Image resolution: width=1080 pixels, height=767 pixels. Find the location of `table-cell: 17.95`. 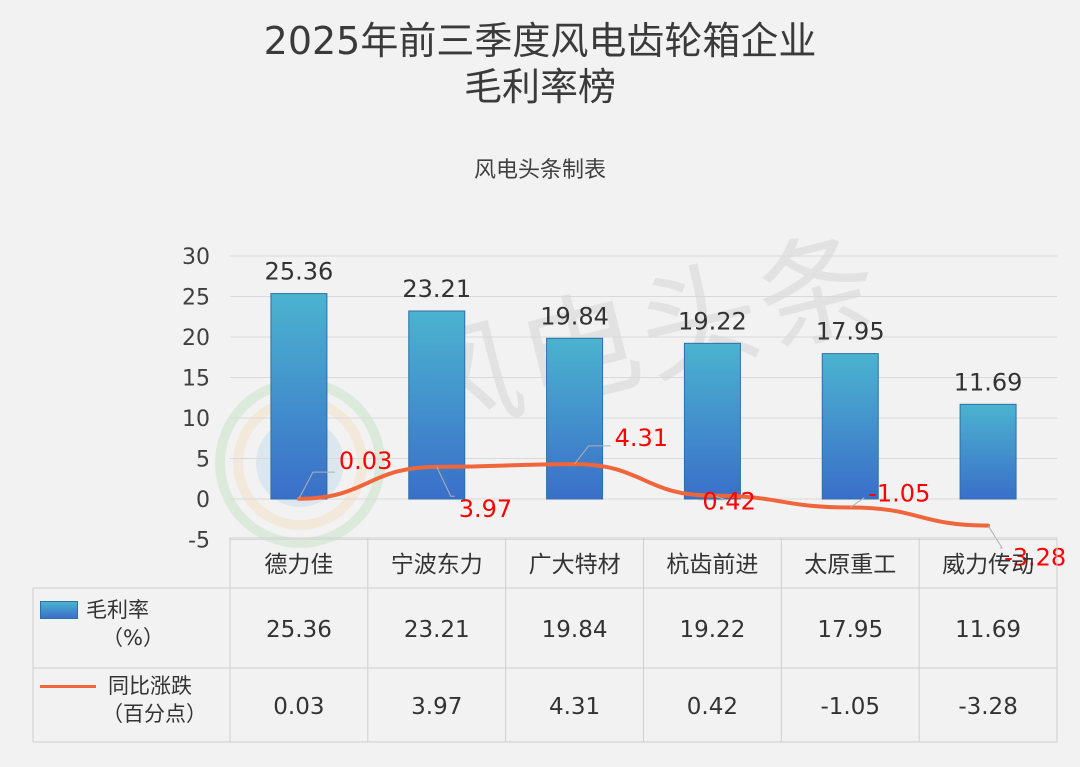

table-cell: 17.95 is located at coordinates (850, 630).